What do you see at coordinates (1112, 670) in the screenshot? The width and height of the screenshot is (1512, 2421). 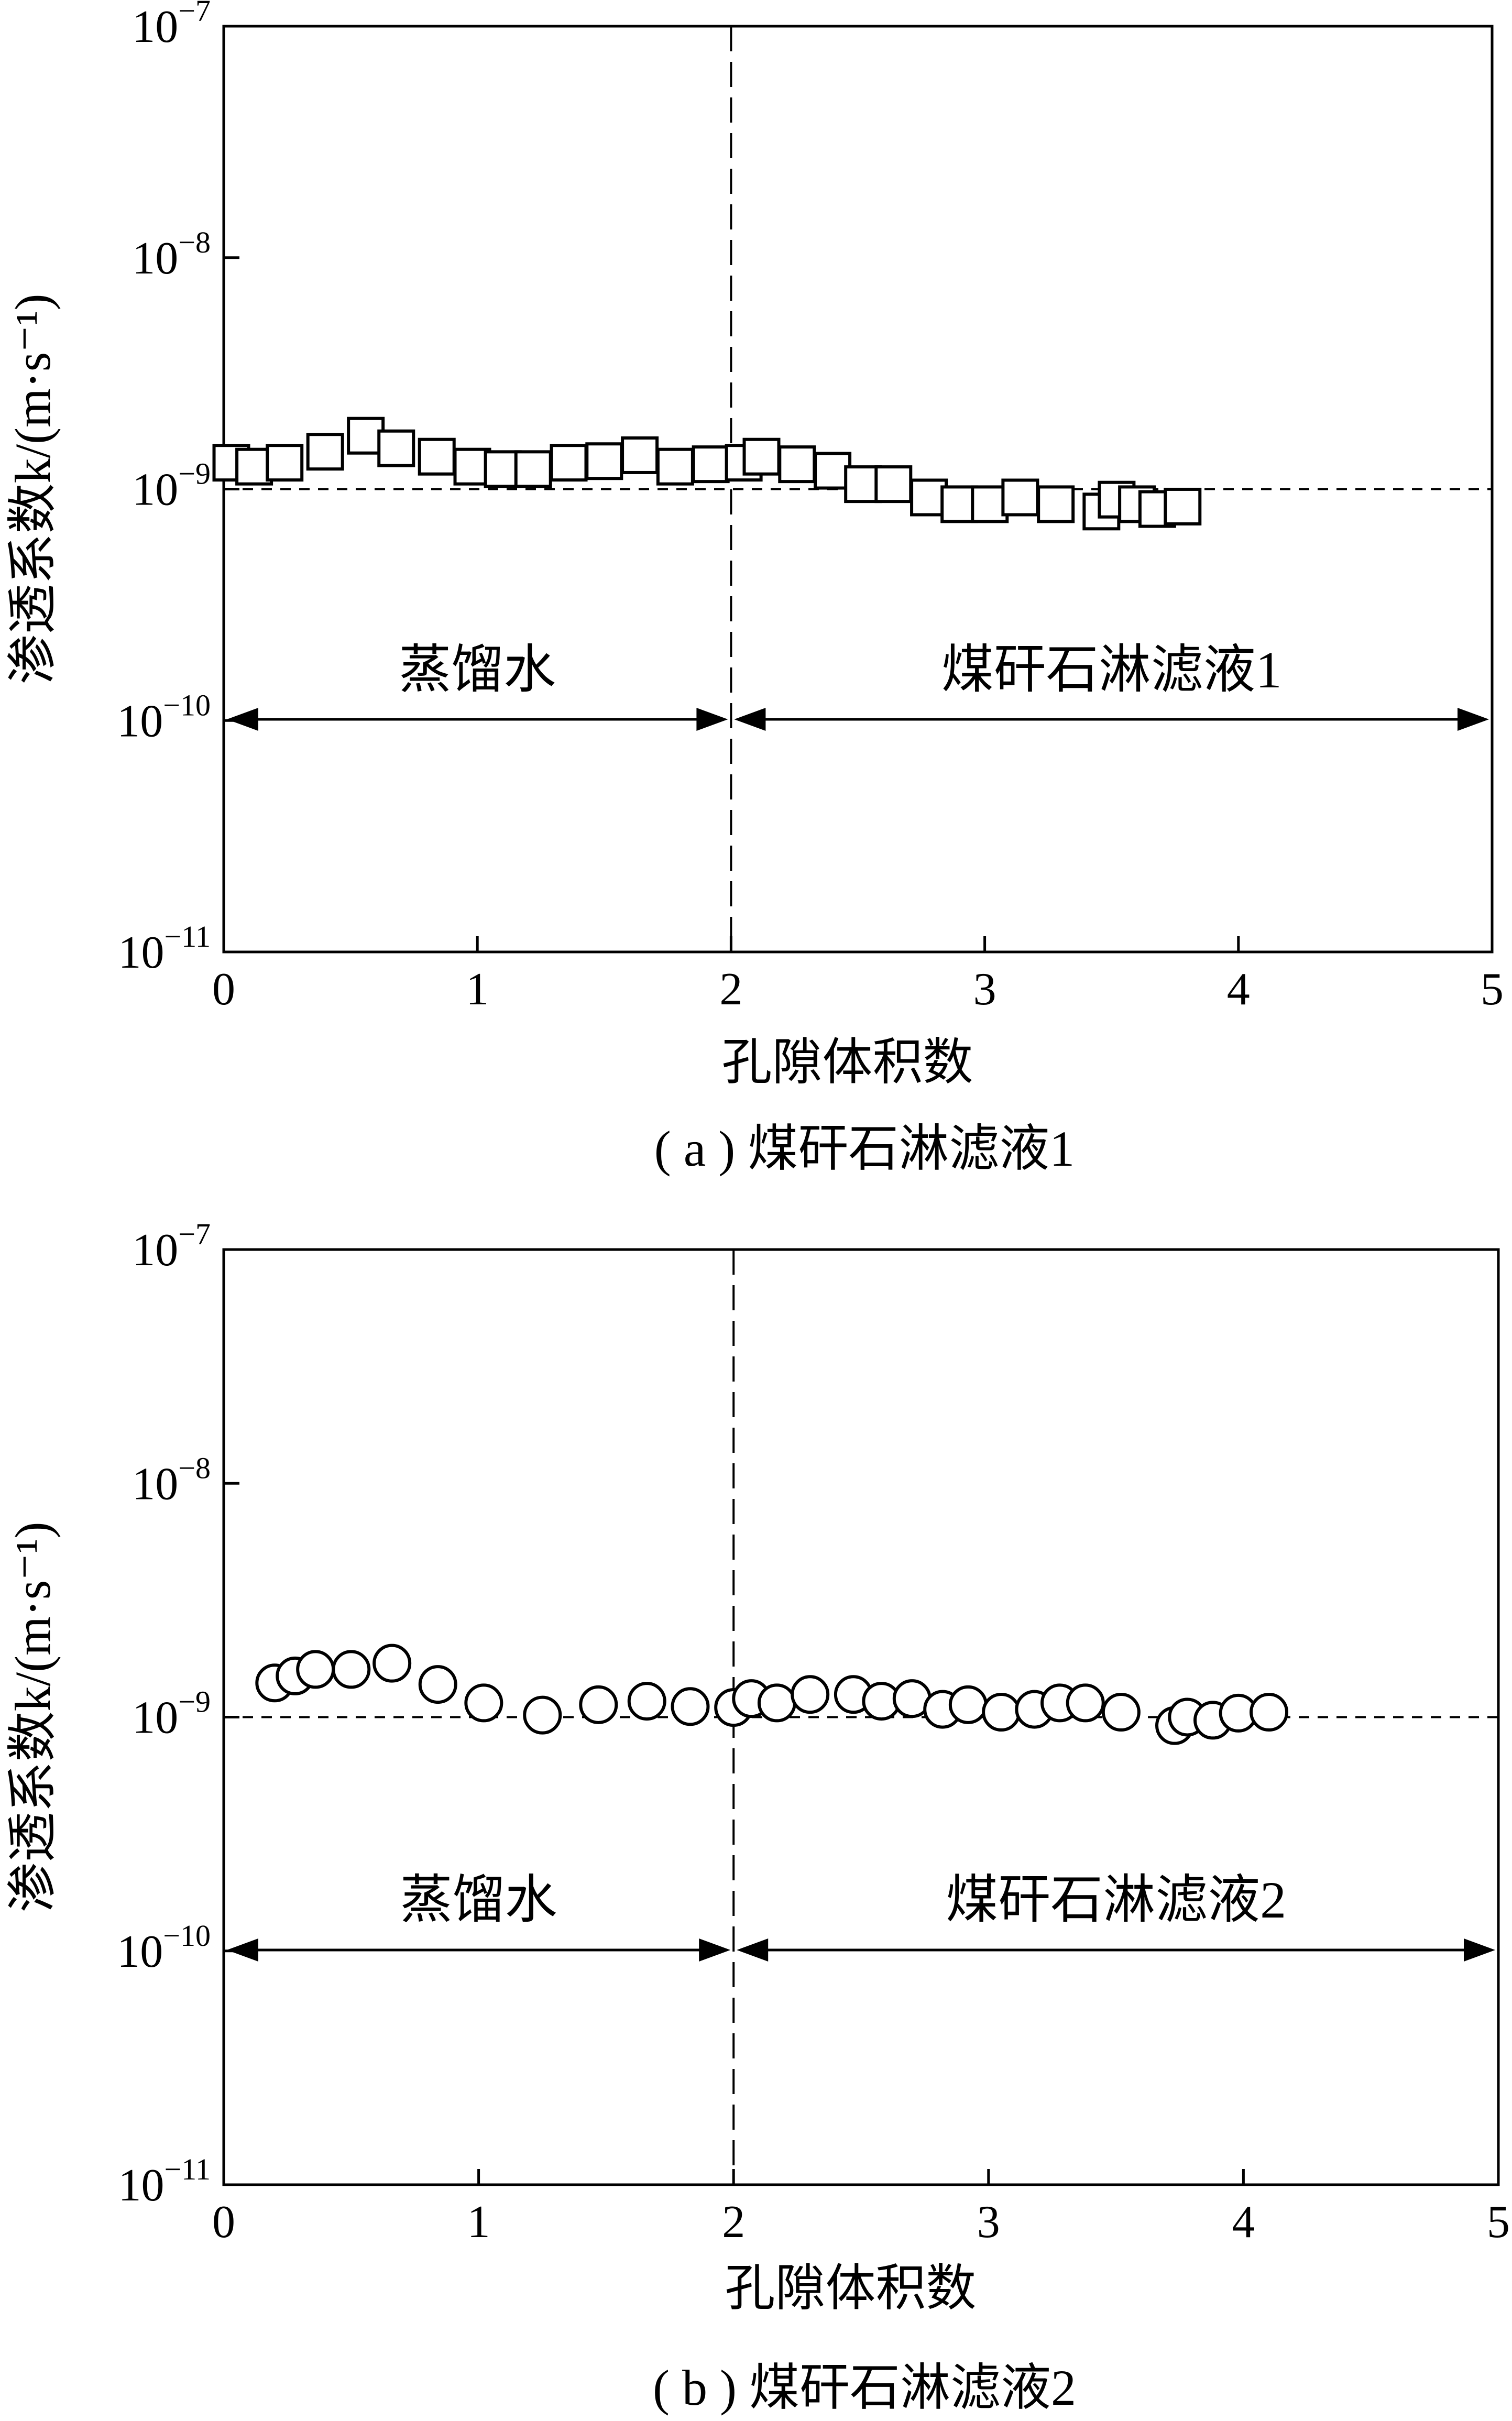 I see `region-label: 煤矸石淋滤液1` at bounding box center [1112, 670].